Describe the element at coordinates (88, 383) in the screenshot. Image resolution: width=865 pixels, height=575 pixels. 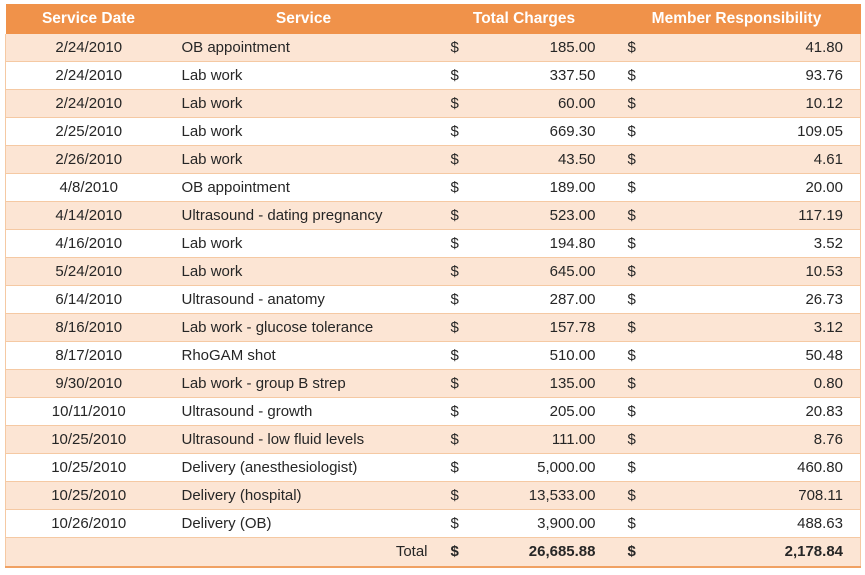
I see `service-date-cell: 9/30/2010` at that location.